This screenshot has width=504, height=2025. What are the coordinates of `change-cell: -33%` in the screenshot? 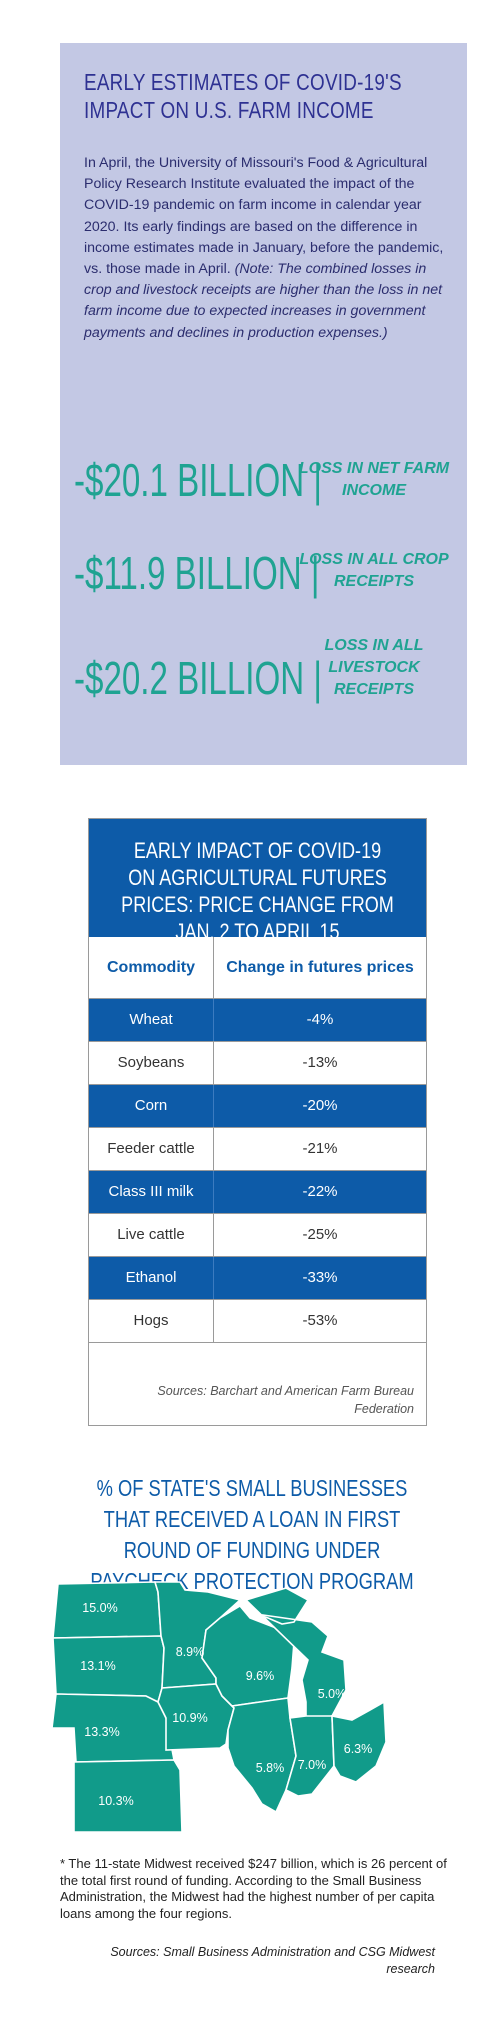 It's located at (320, 1277).